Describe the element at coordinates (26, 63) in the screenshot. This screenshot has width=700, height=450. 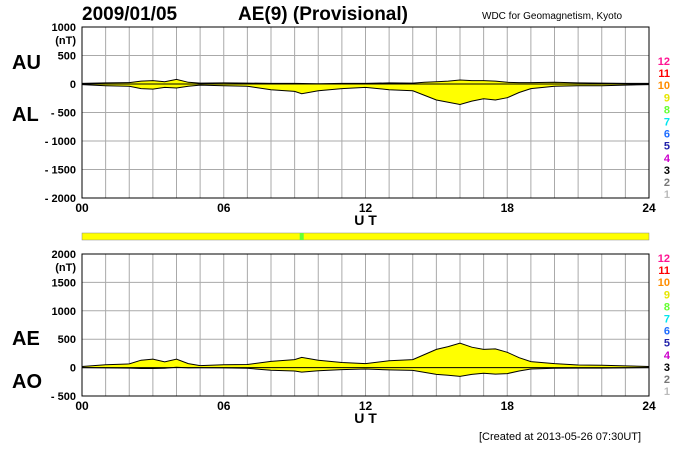
I see `au-series-label: AU` at that location.